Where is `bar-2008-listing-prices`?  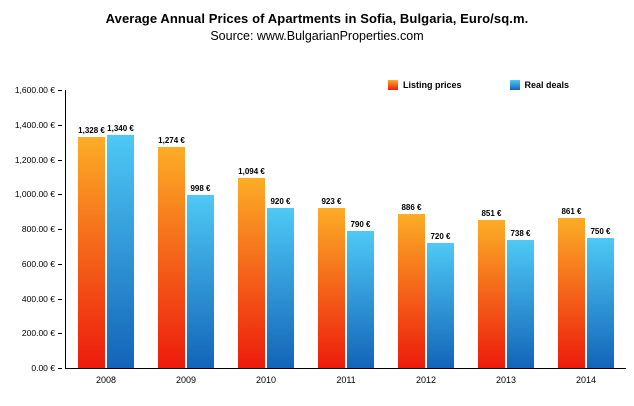 bar-2008-listing-prices is located at coordinates (91, 252).